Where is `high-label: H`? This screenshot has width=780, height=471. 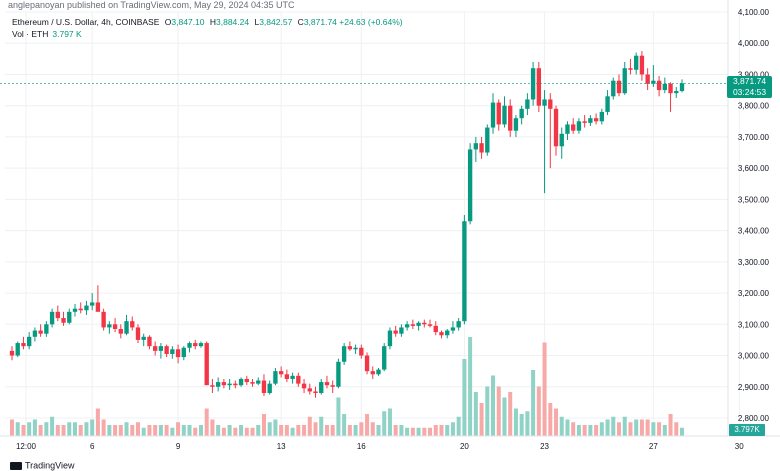 high-label: H is located at coordinates (212, 22).